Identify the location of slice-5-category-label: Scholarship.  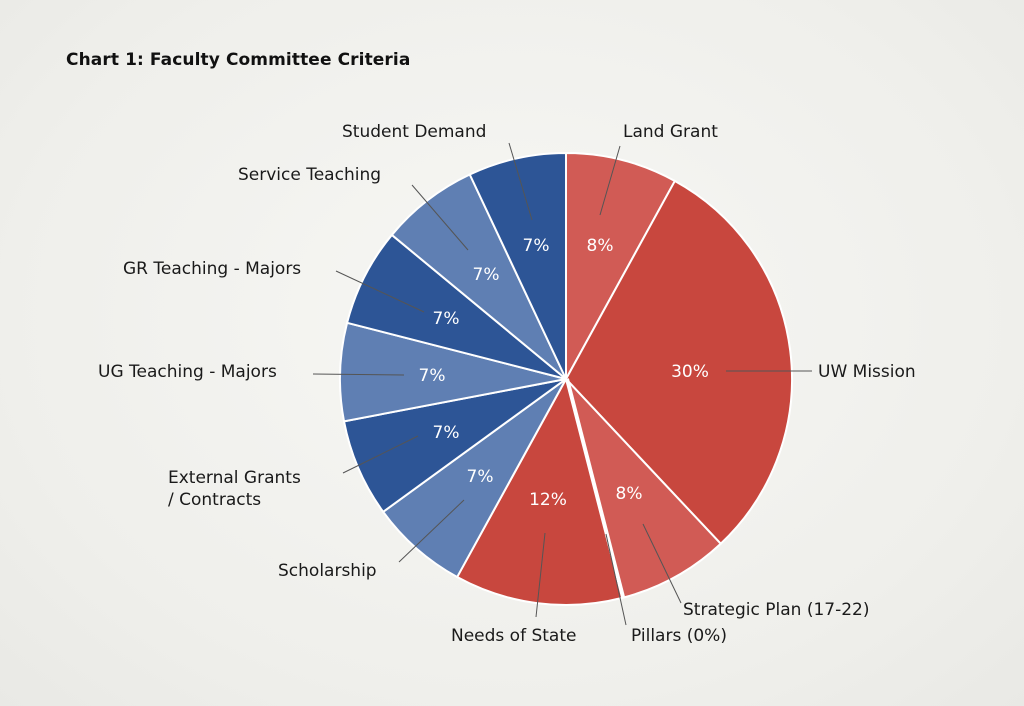
(327, 571).